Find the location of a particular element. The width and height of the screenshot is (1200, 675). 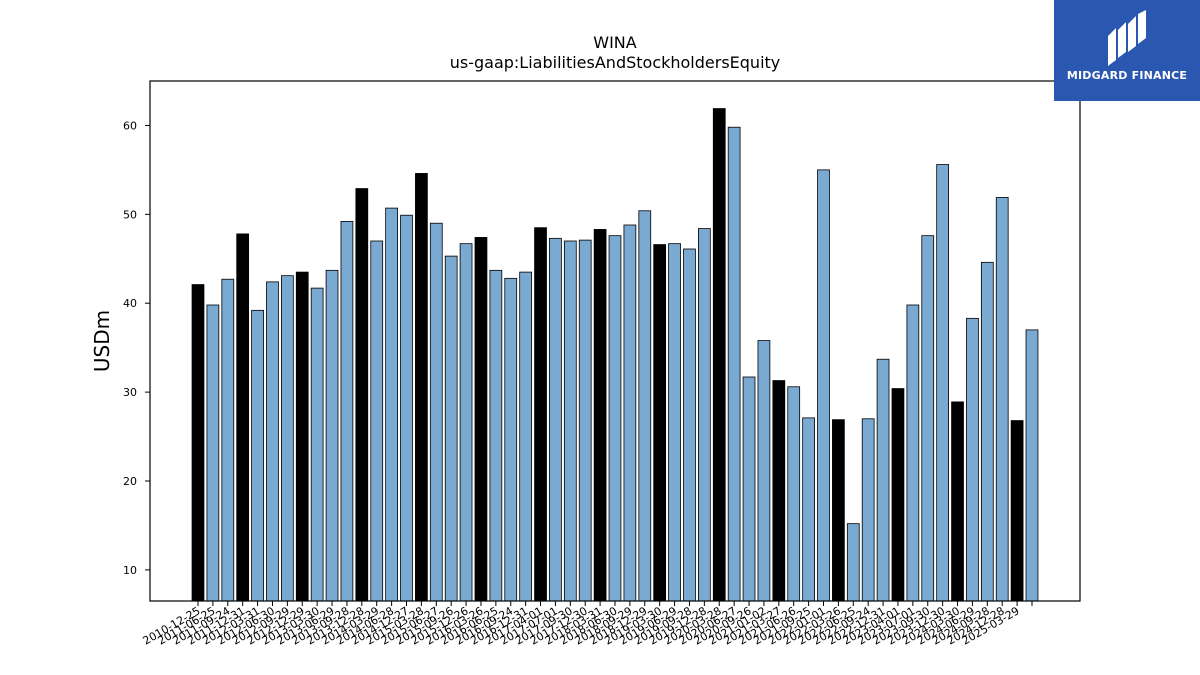

y-tick-label: 50 is located at coordinates (130, 214).